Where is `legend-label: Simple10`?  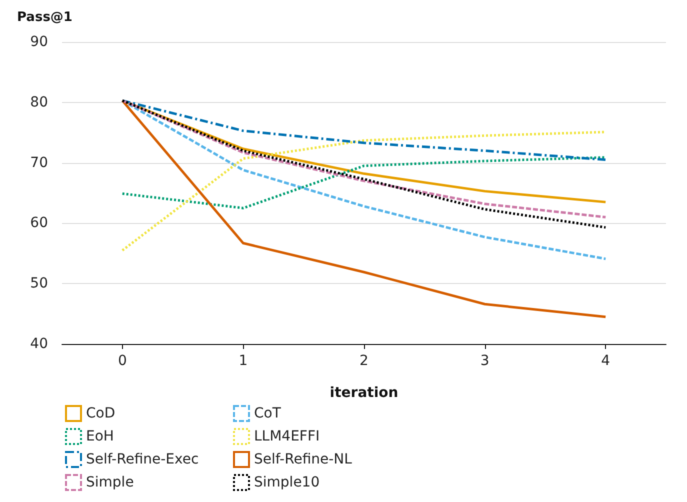 legend-label: Simple10 is located at coordinates (287, 482).